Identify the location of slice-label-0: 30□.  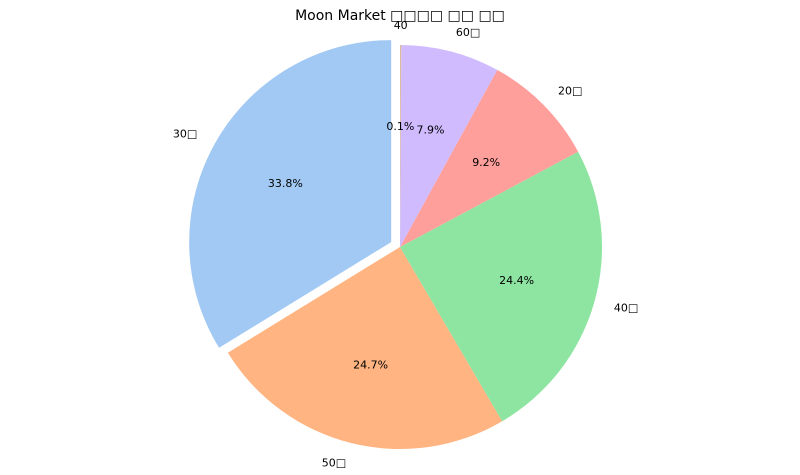
(185, 134).